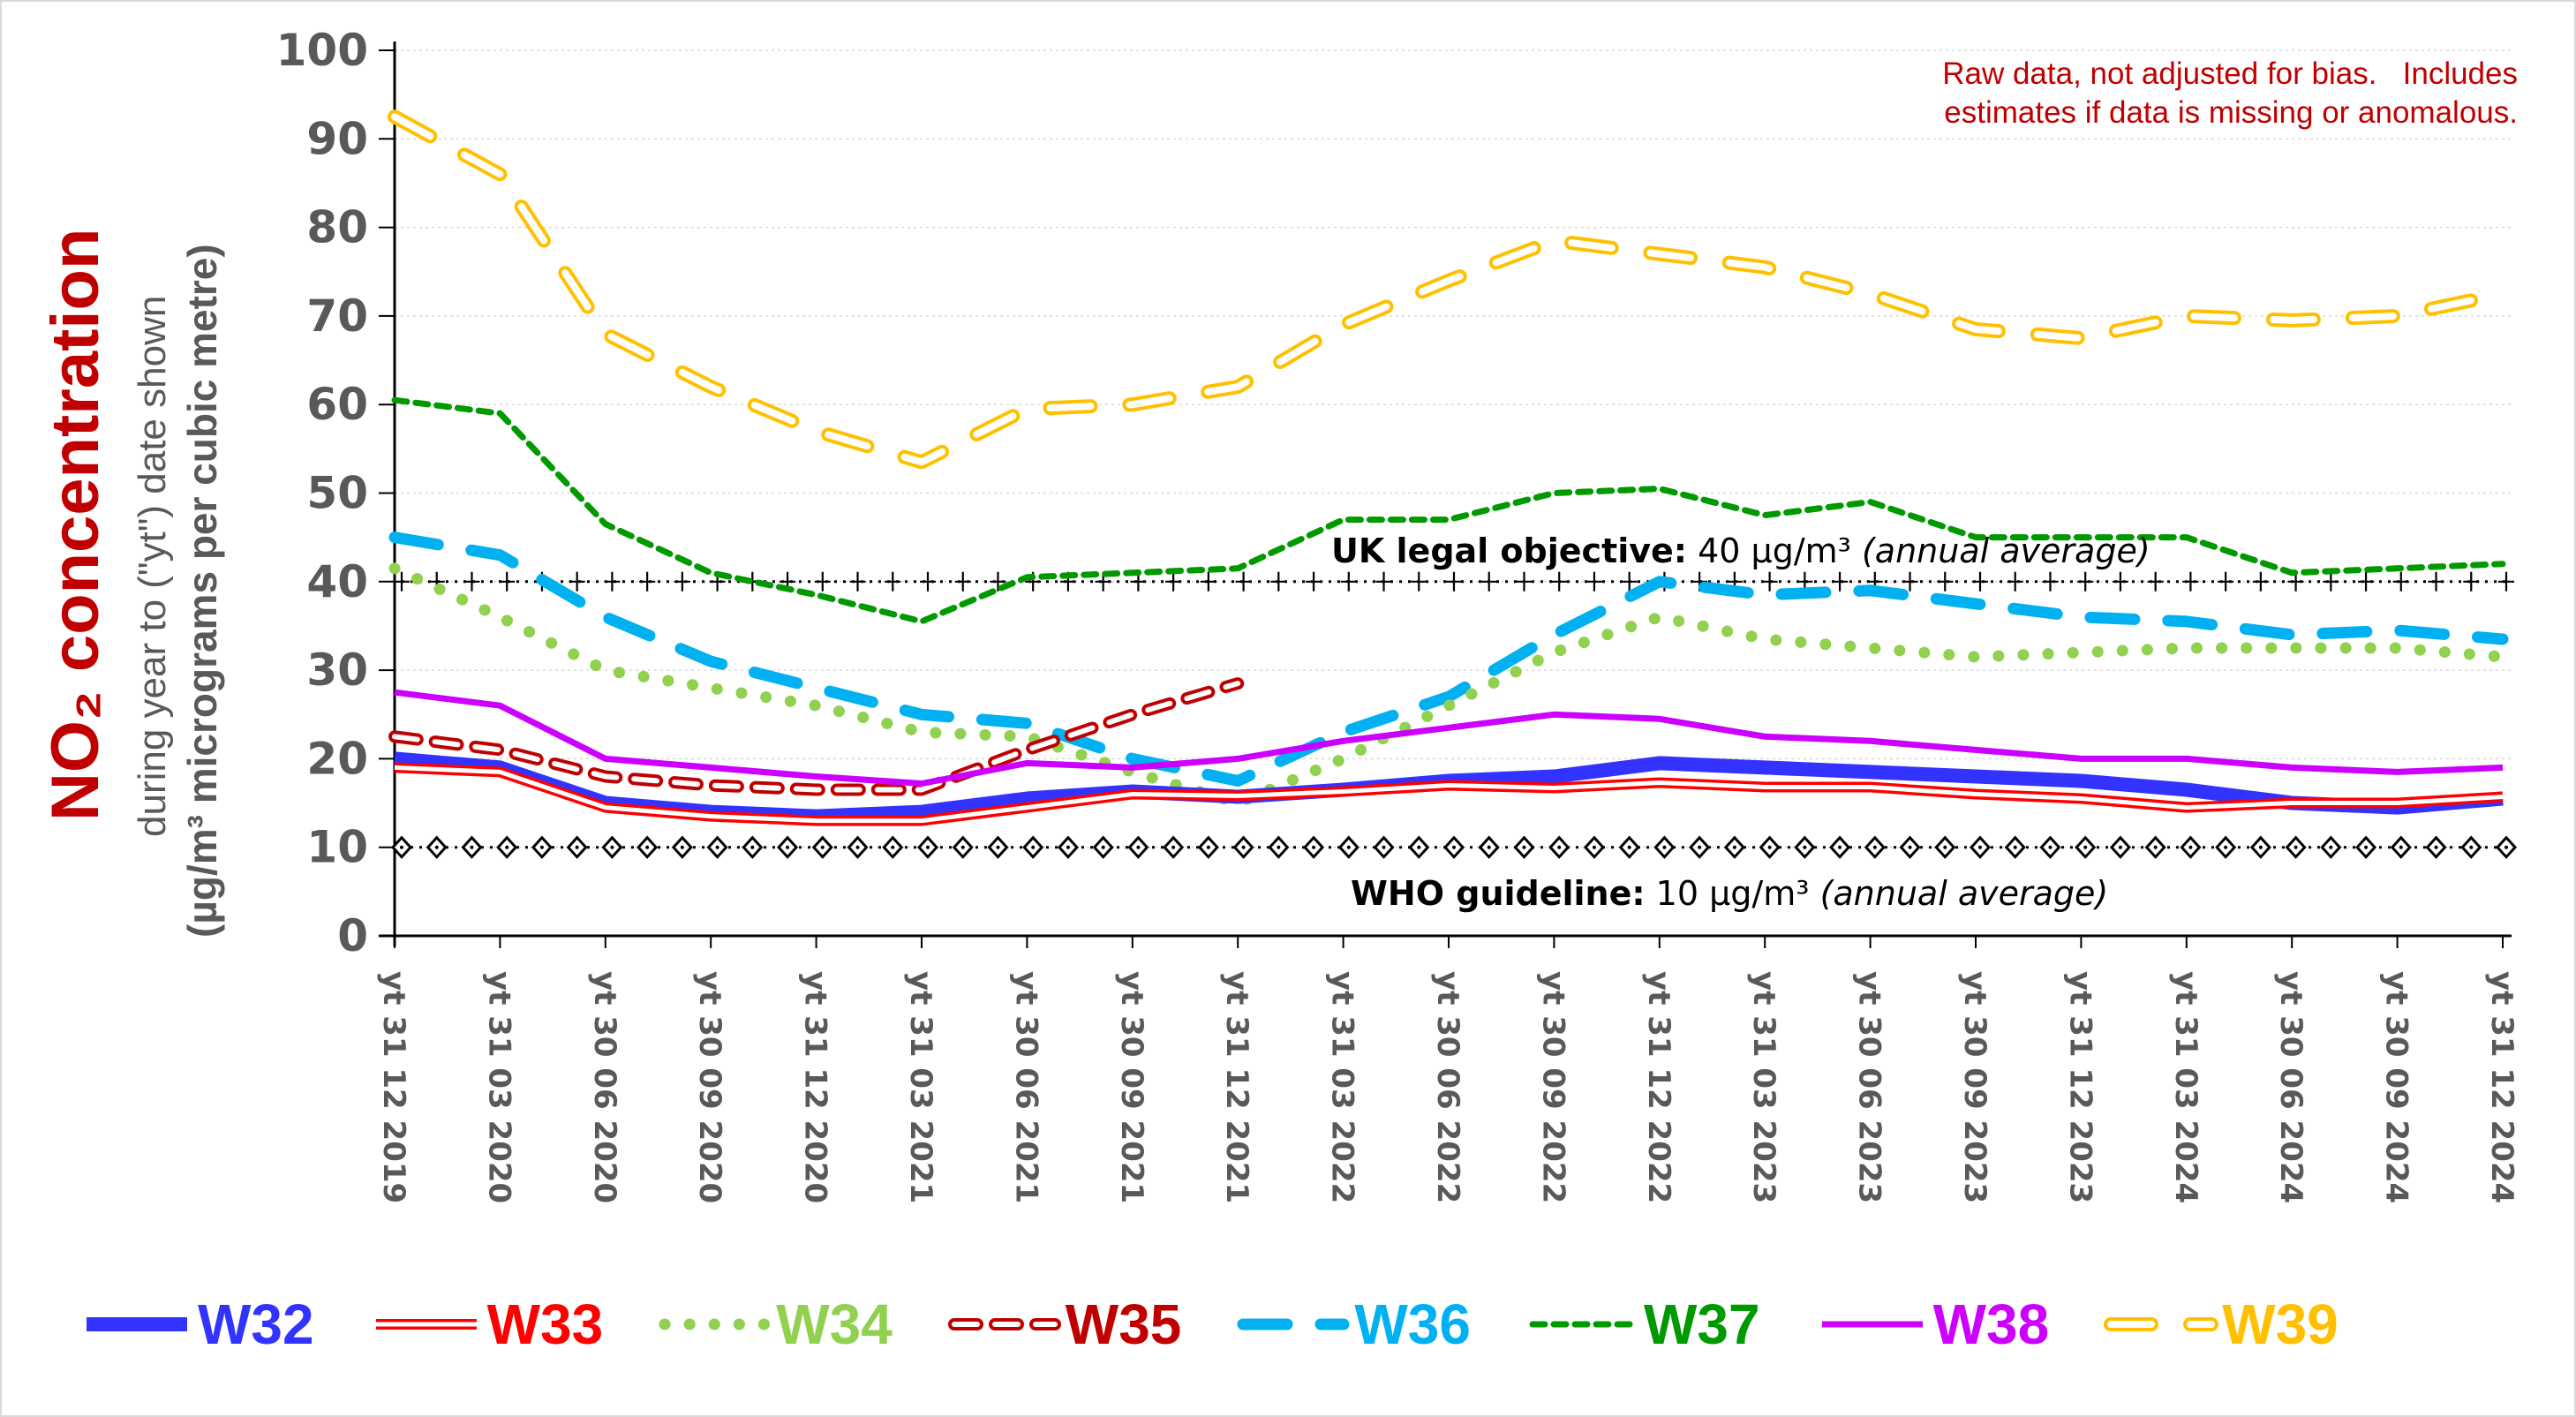 The height and width of the screenshot is (1417, 2576). What do you see at coordinates (1991, 1324) in the screenshot?
I see `legend-label: W38` at bounding box center [1991, 1324].